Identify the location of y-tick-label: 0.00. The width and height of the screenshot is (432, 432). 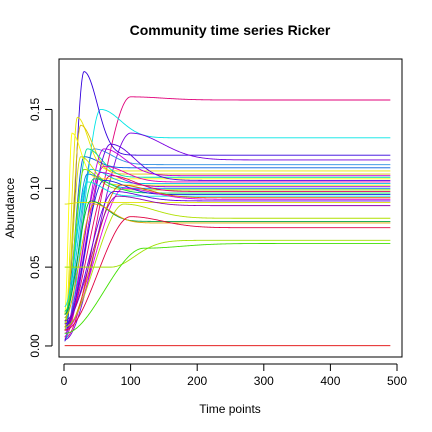
(35, 346).